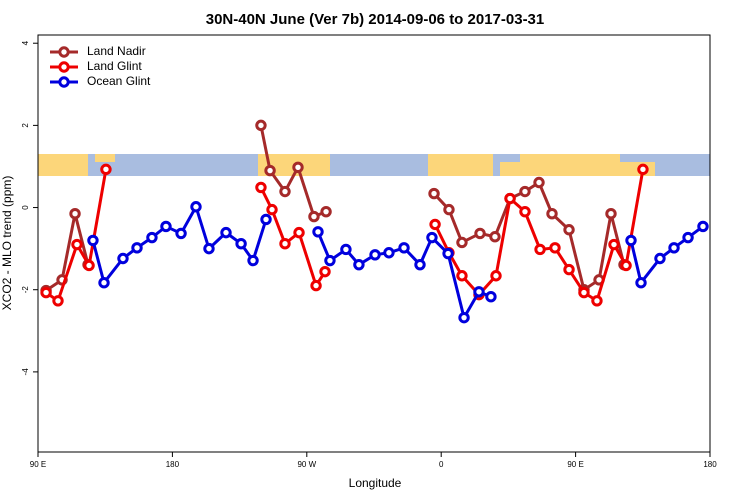 The width and height of the screenshot is (750, 500). I want to click on legend-label: Land Glint, so click(114, 66).